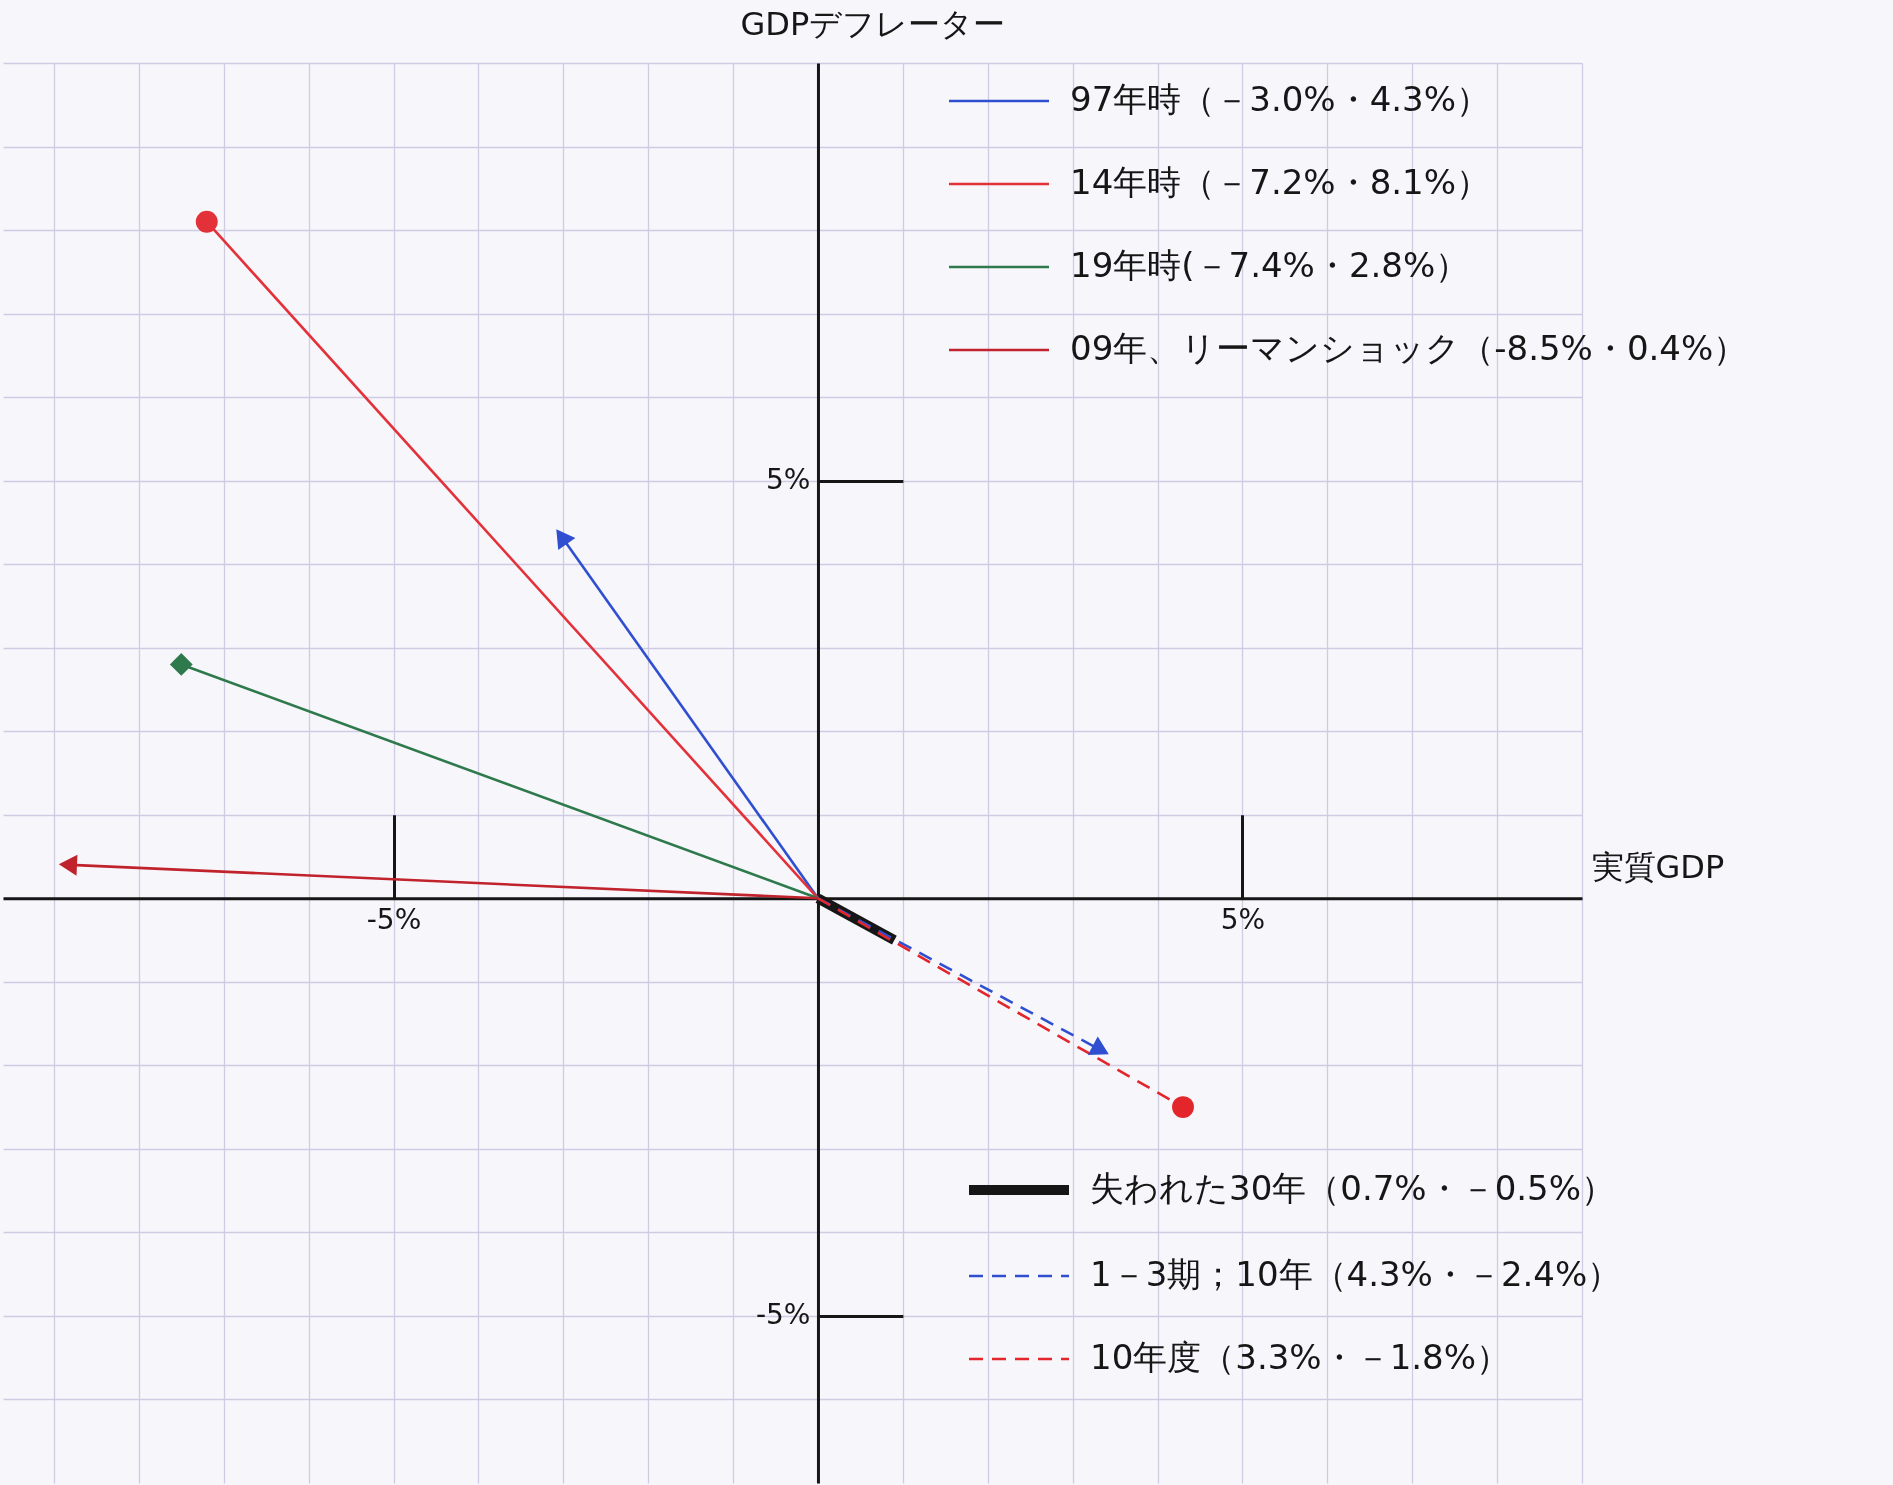  I want to click on y-axis-title: GDPデフレーター, so click(873, 23).